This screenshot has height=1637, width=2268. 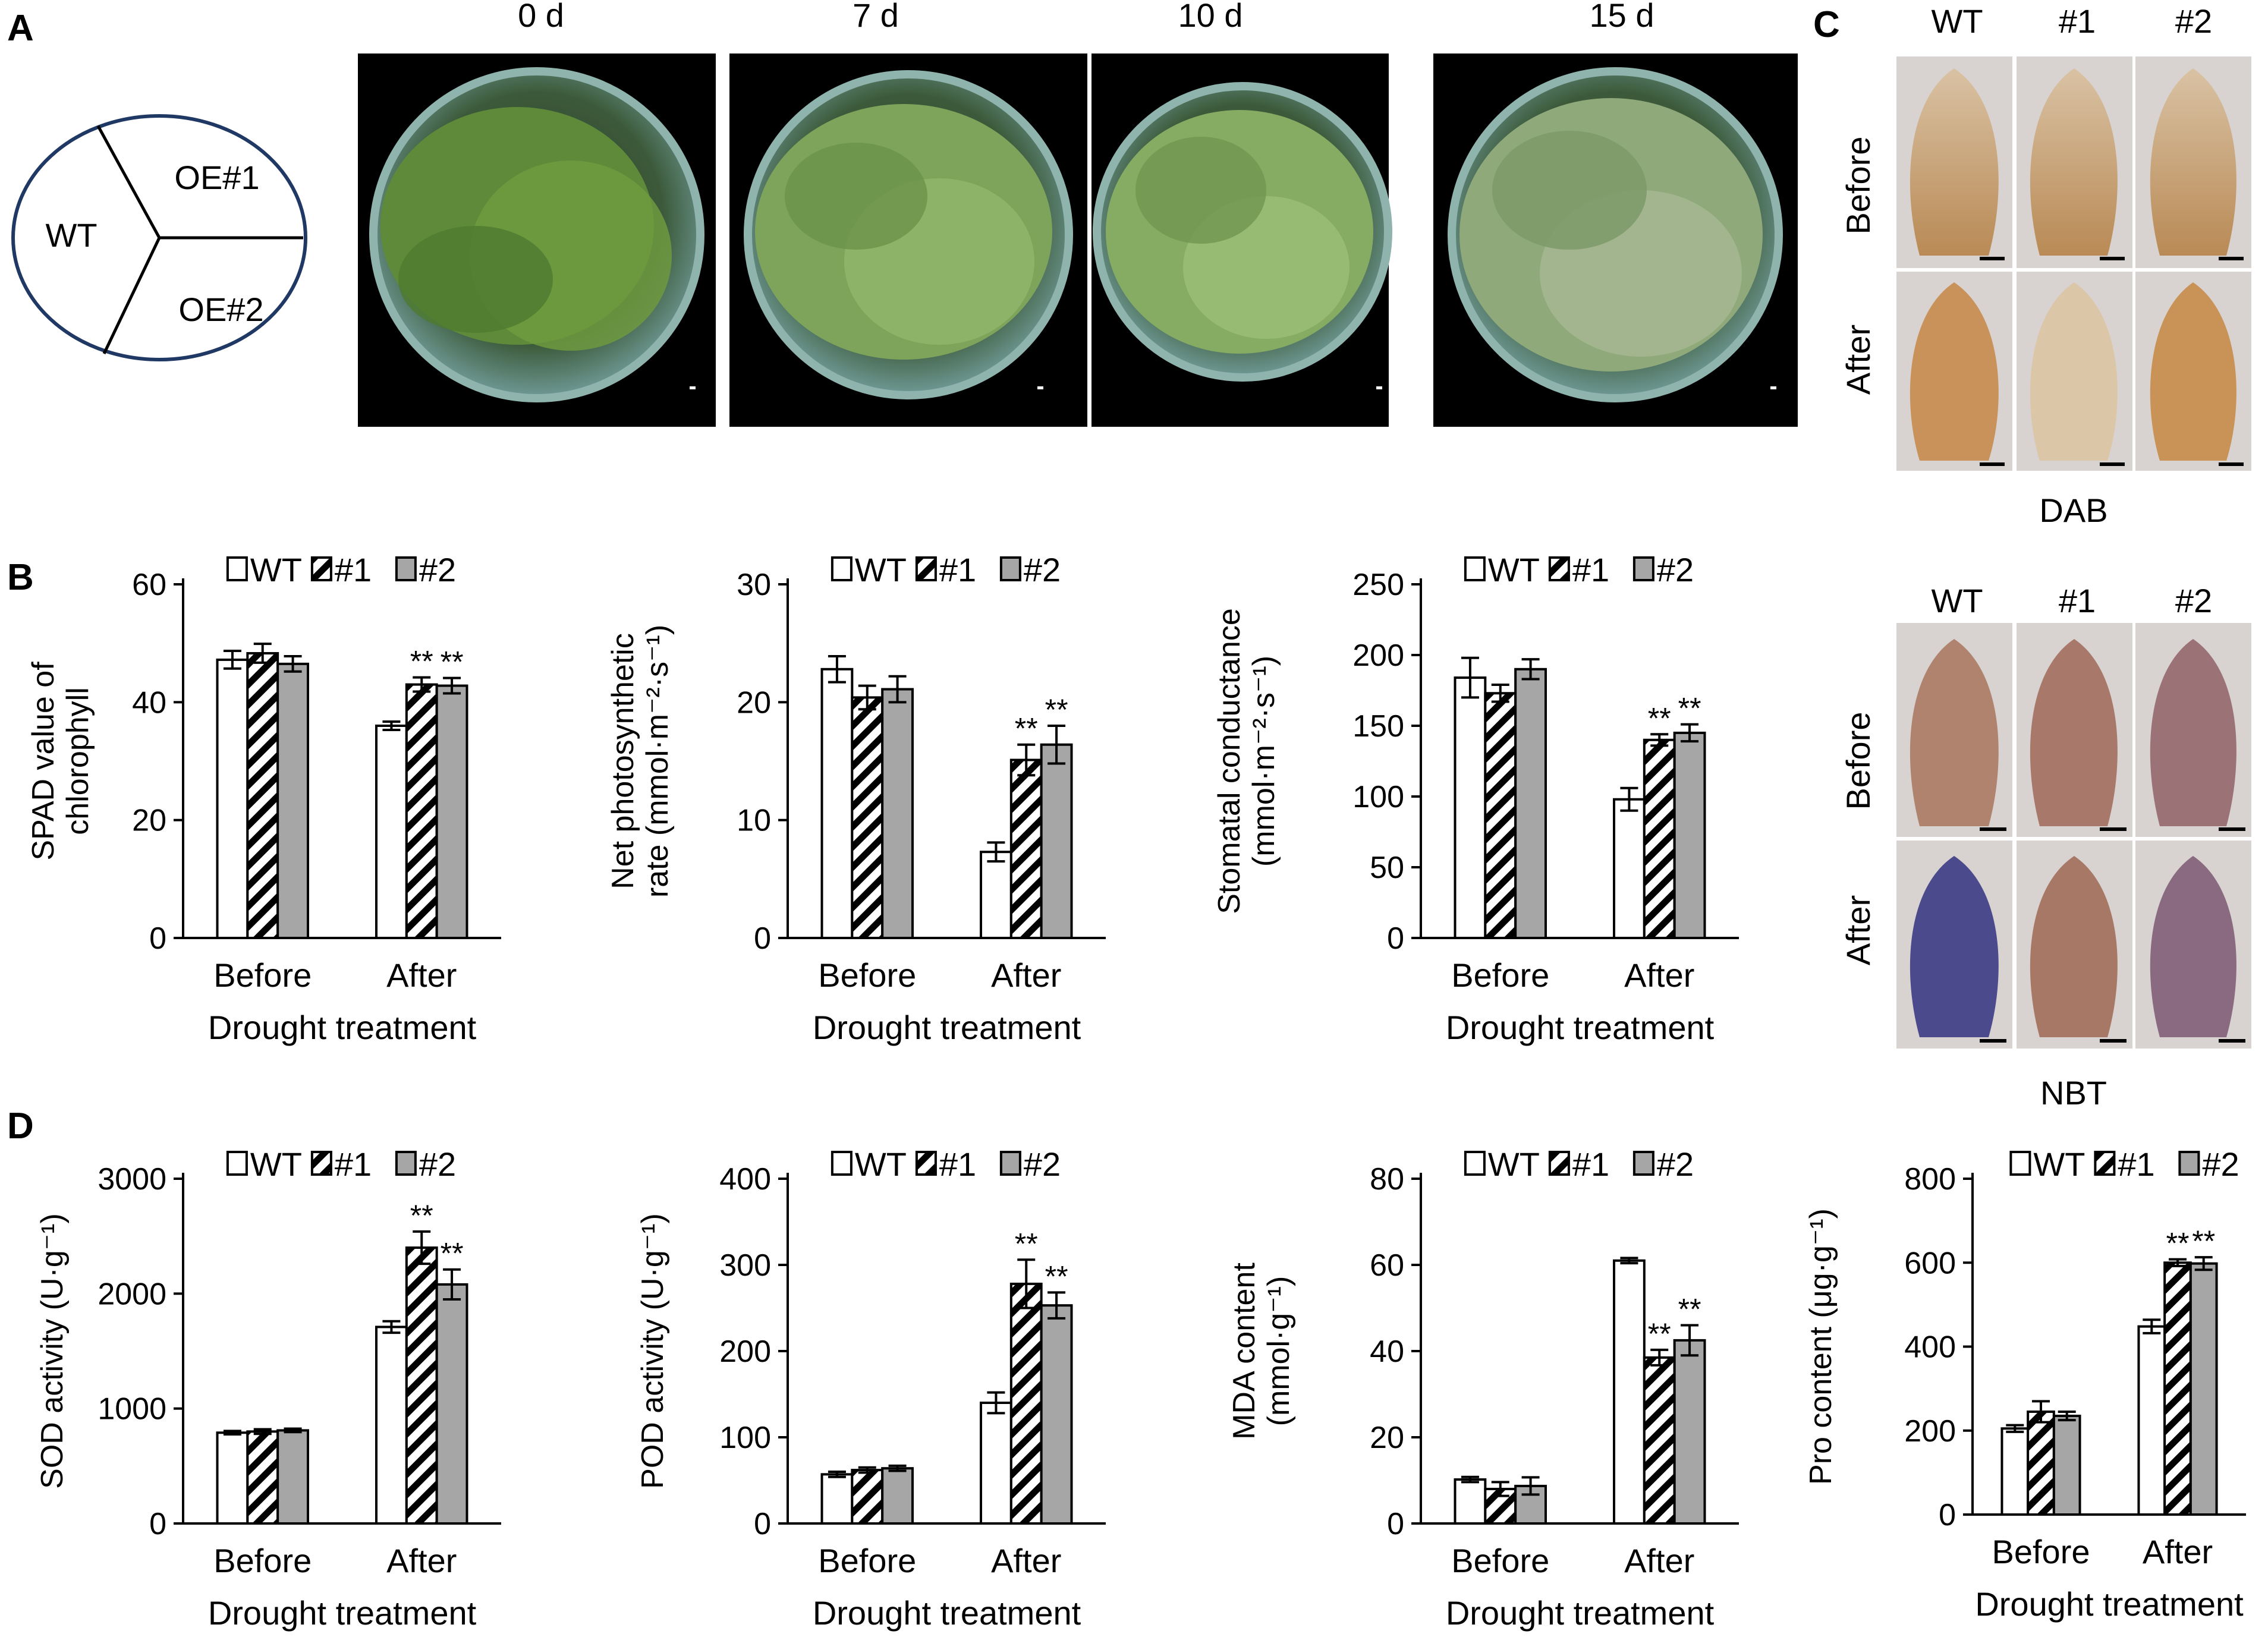 What do you see at coordinates (745, 1179) in the screenshot?
I see `y-tick-label: 400` at bounding box center [745, 1179].